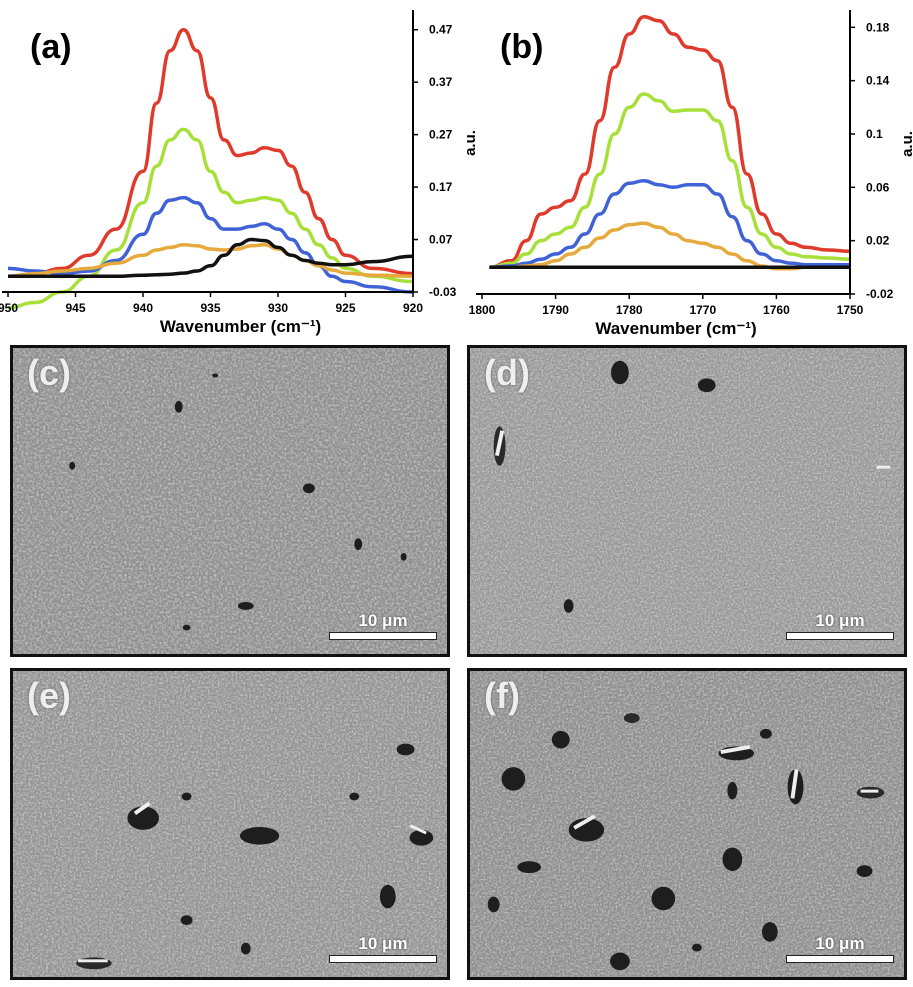 This screenshot has height=987, width=913. Describe the element at coordinates (49, 372) in the screenshot. I see `panel-label: (c)` at that location.